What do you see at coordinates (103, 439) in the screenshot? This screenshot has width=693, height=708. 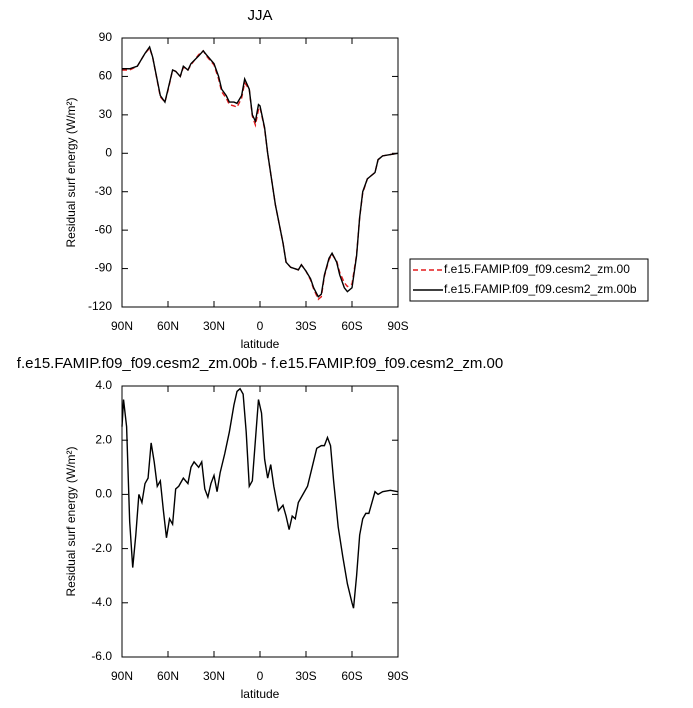 I see `y-tick-label: 2.0` at bounding box center [103, 439].